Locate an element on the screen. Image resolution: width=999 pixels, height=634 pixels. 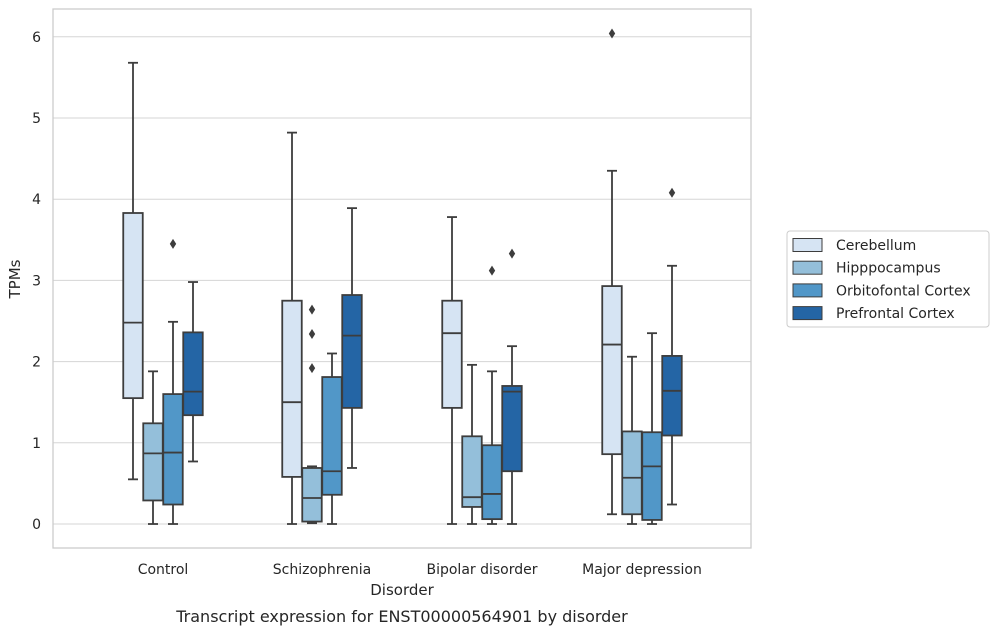
y-tick-label: 6 is located at coordinates (36, 38).